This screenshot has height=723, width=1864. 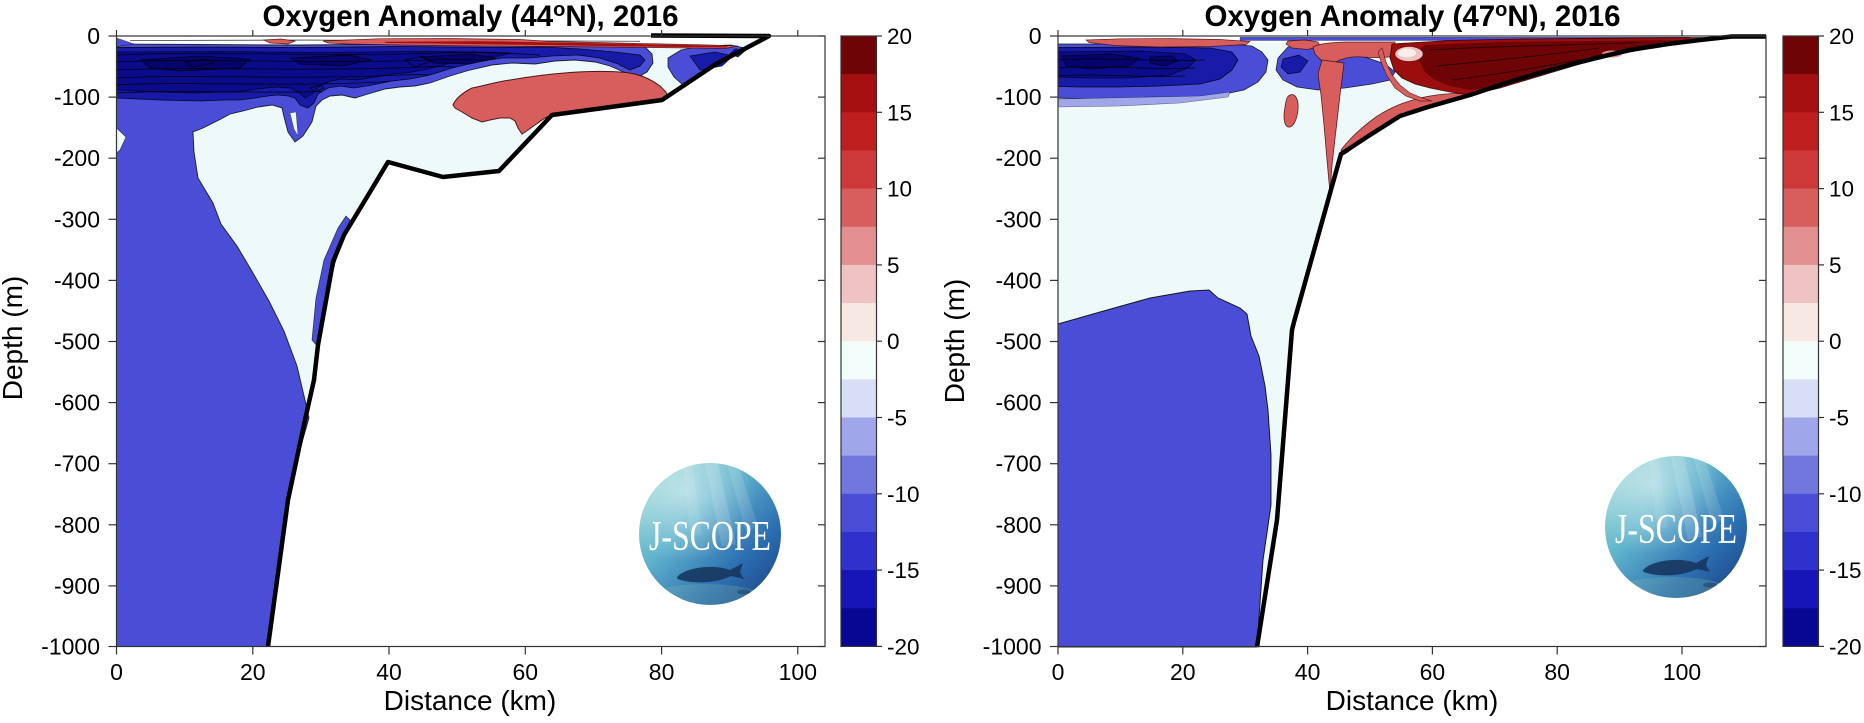 I want to click on svg-text: Oxygen Anomaly (47oN), 2016, so click(x=1412, y=16).